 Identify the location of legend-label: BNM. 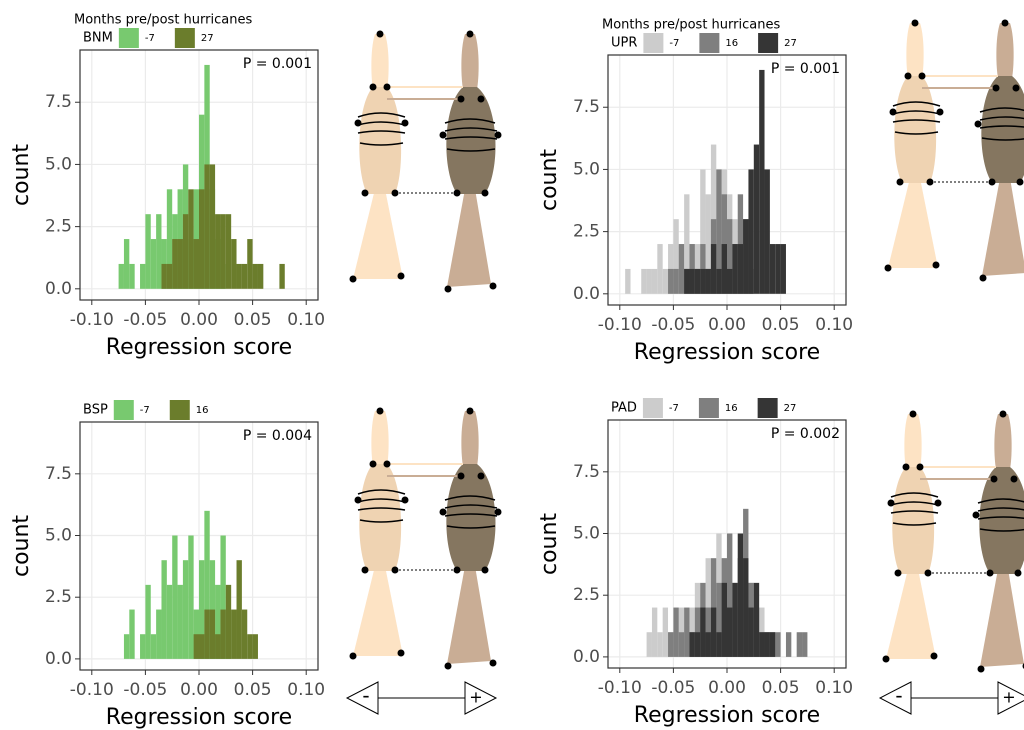
(98, 38).